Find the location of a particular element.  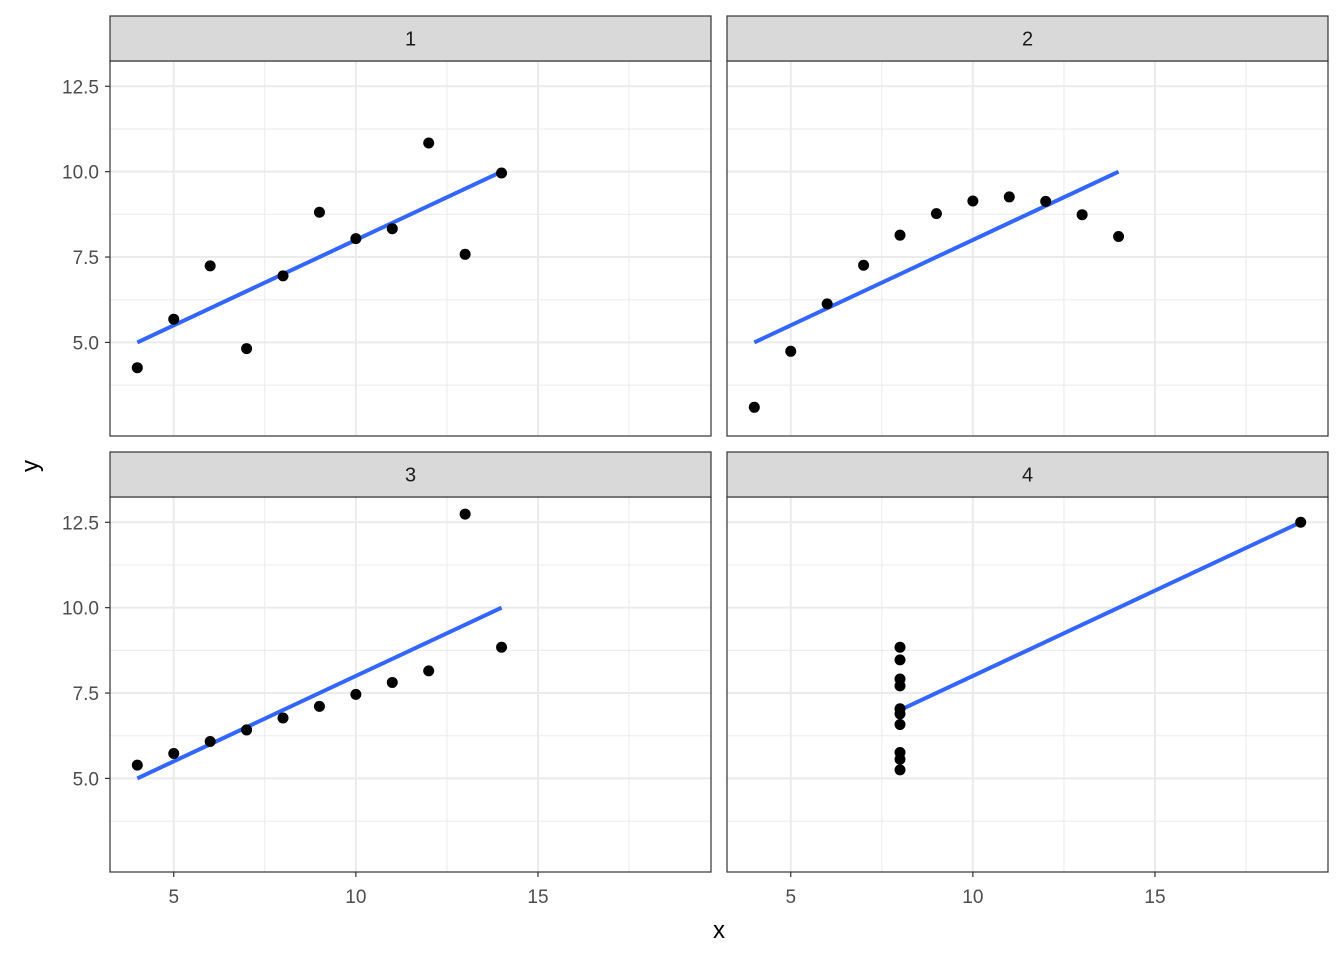

y-axis-title: y is located at coordinates (30, 466).